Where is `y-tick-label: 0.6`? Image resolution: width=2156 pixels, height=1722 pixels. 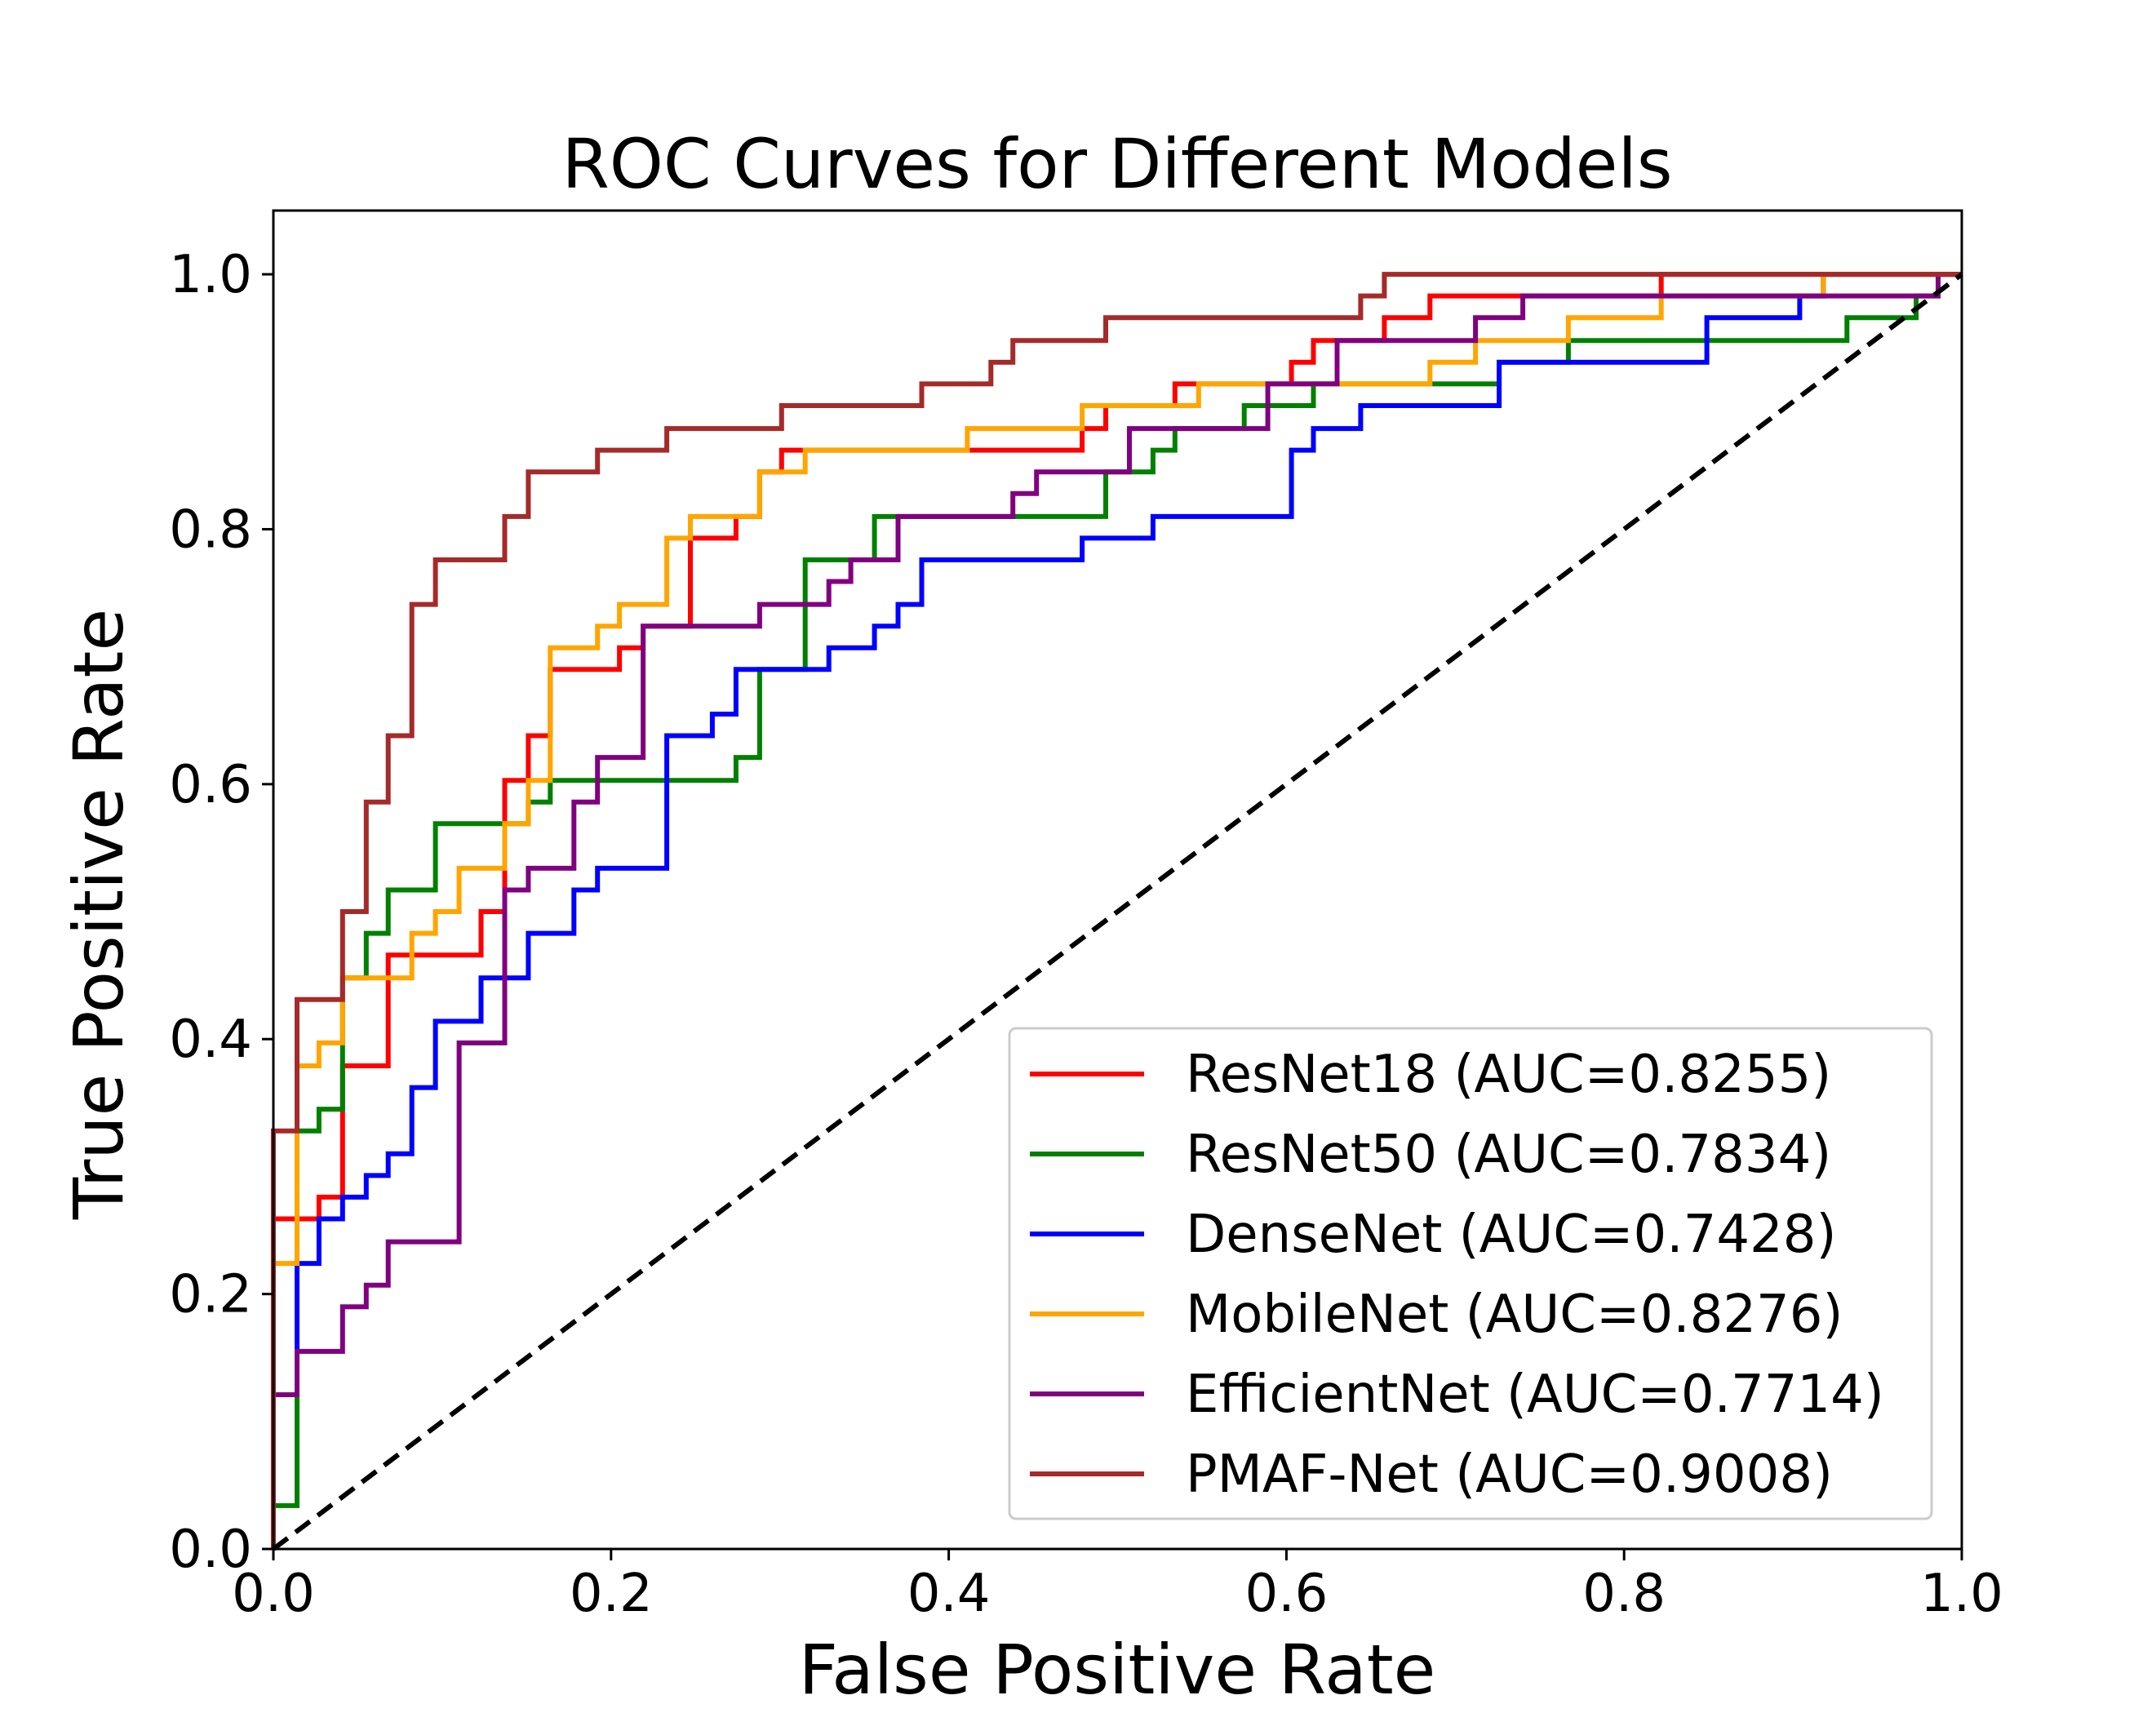
y-tick-label: 0.6 is located at coordinates (211, 785).